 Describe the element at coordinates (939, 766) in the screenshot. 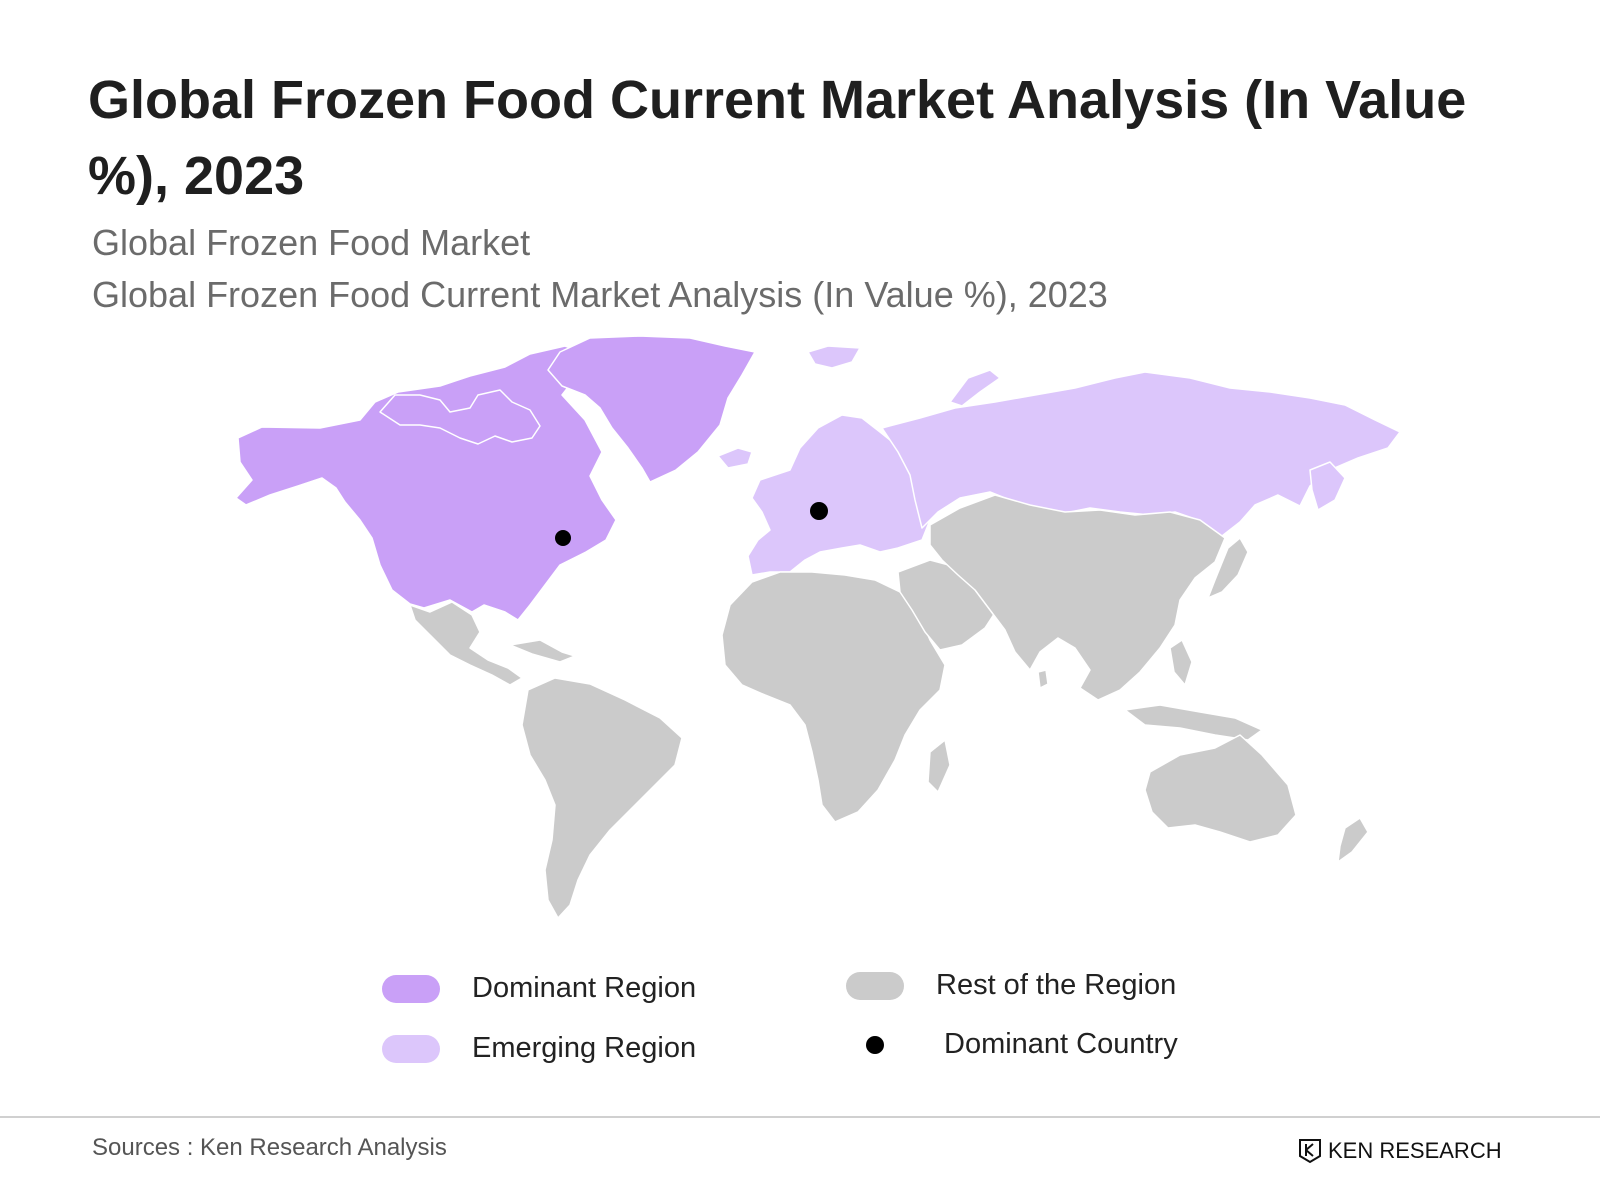

I see `map-region-madagascar` at that location.